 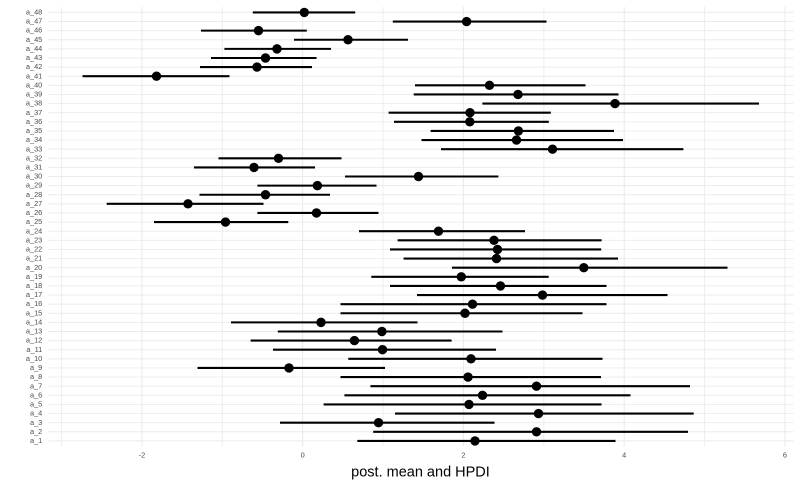 What do you see at coordinates (34, 258) in the screenshot?
I see `svg-text: a_21` at bounding box center [34, 258].